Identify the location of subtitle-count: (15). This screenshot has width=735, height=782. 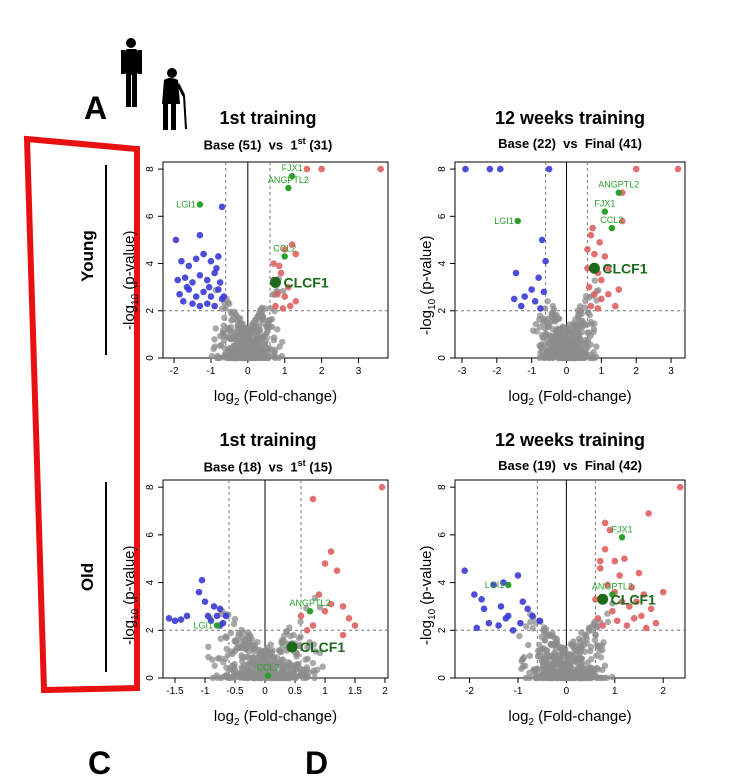
(319, 467).